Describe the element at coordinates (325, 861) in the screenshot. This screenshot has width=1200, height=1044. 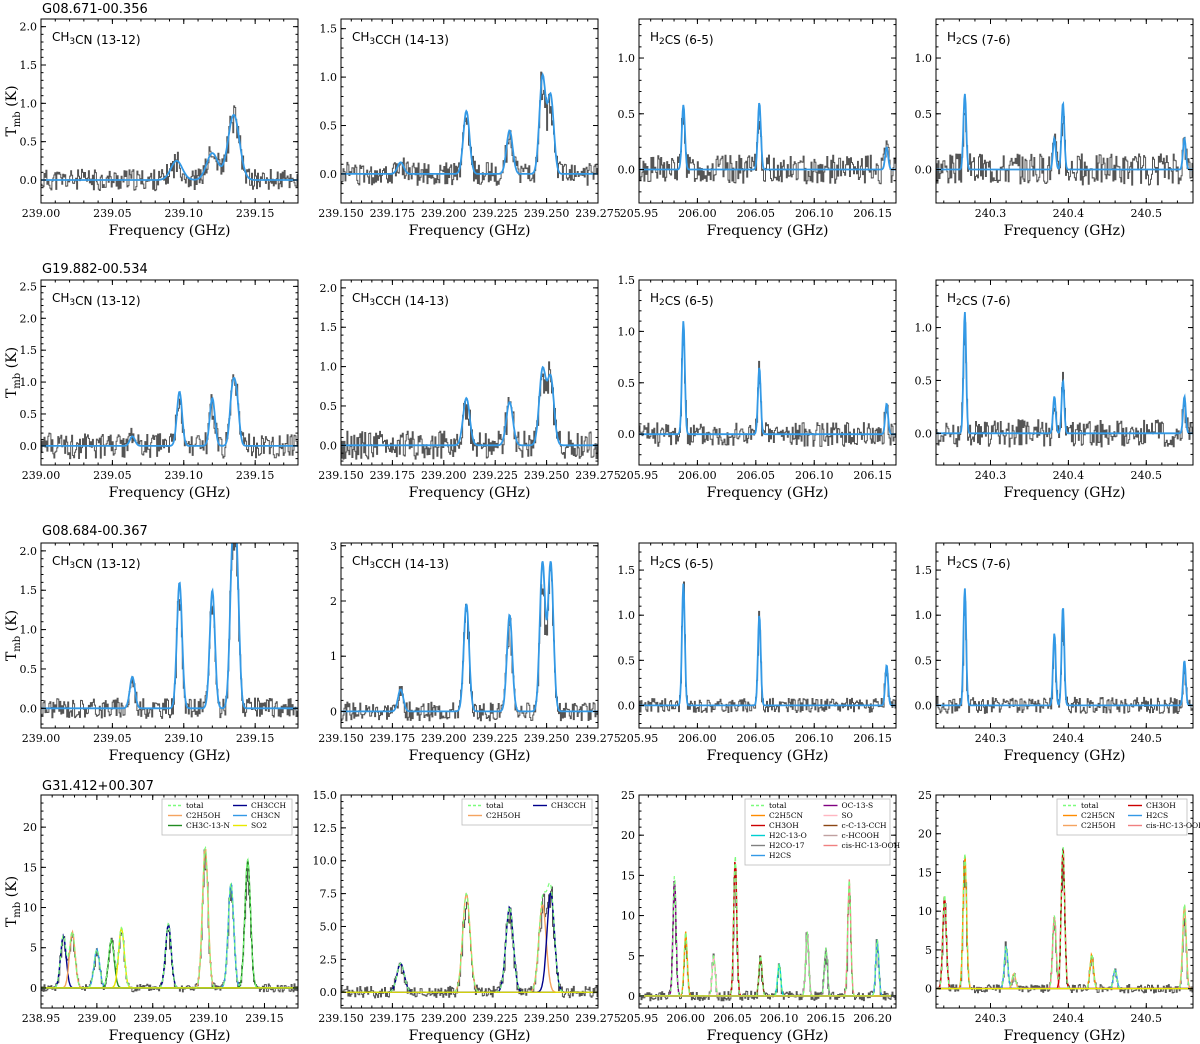
I see `y-tick-label: 10.0` at that location.